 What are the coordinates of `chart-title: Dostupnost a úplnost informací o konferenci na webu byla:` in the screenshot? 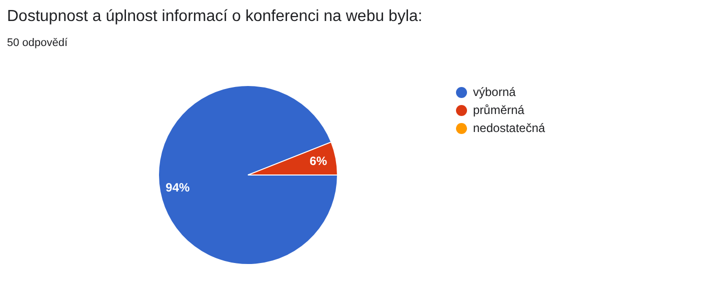 It's located at (214, 17).